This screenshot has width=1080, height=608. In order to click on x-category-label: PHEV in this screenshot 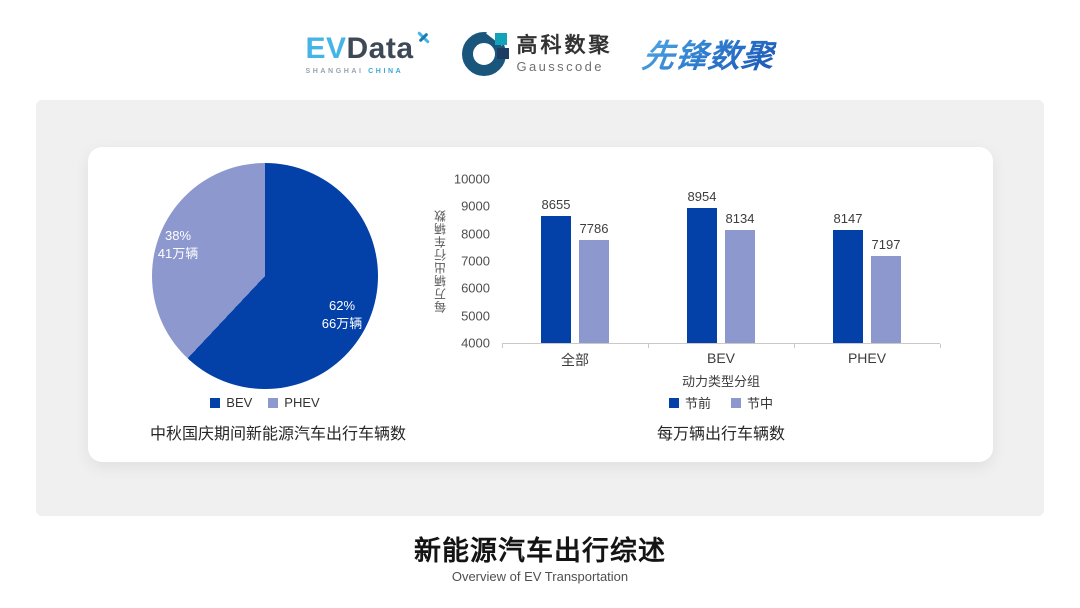, I will do `click(867, 358)`.